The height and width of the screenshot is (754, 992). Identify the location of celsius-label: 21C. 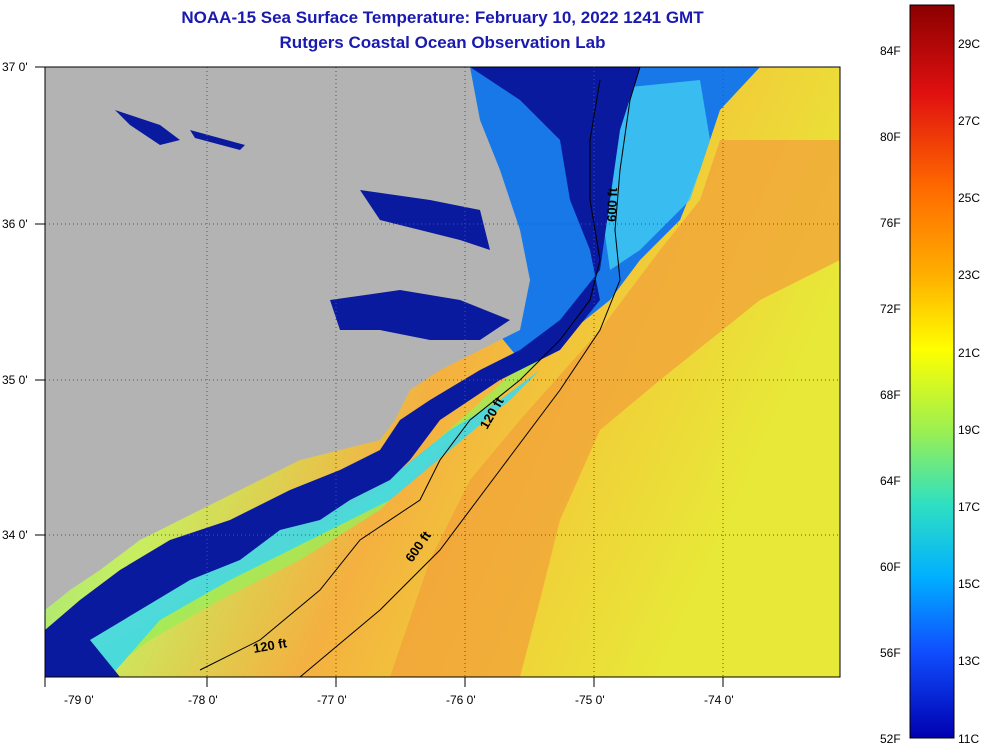
(969, 353).